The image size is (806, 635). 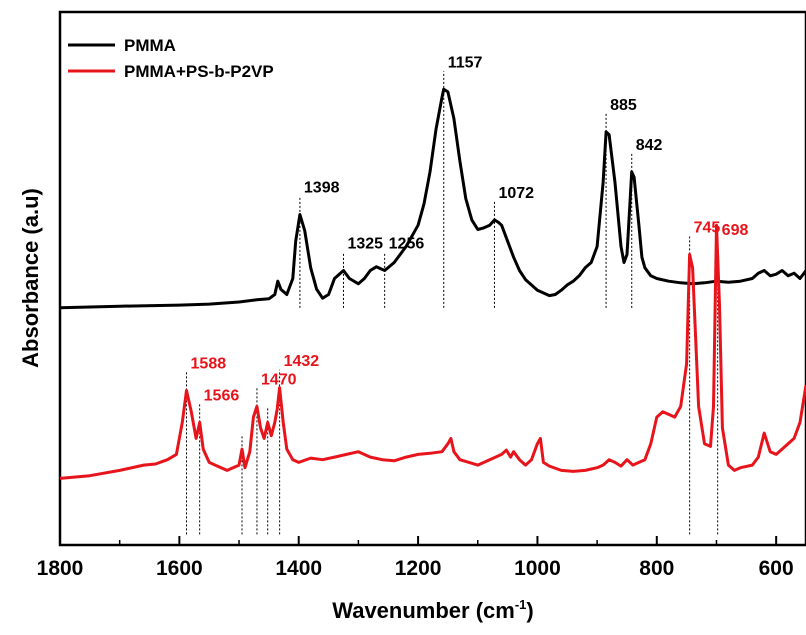 What do you see at coordinates (521, 604) in the screenshot?
I see `x-axis-title-superscript: -1` at bounding box center [521, 604].